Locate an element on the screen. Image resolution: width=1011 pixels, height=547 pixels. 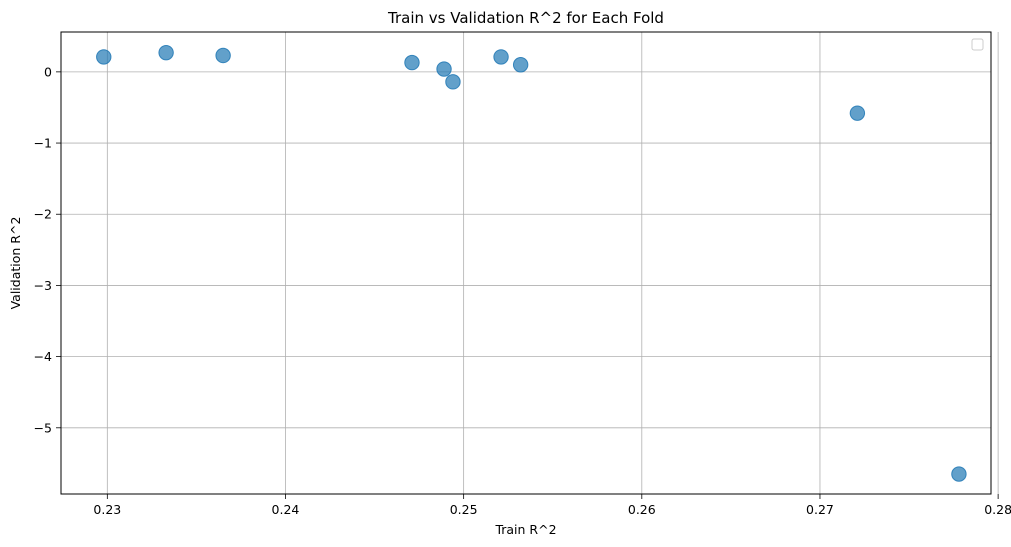
x-tick-label: 0.23 is located at coordinates (107, 509).